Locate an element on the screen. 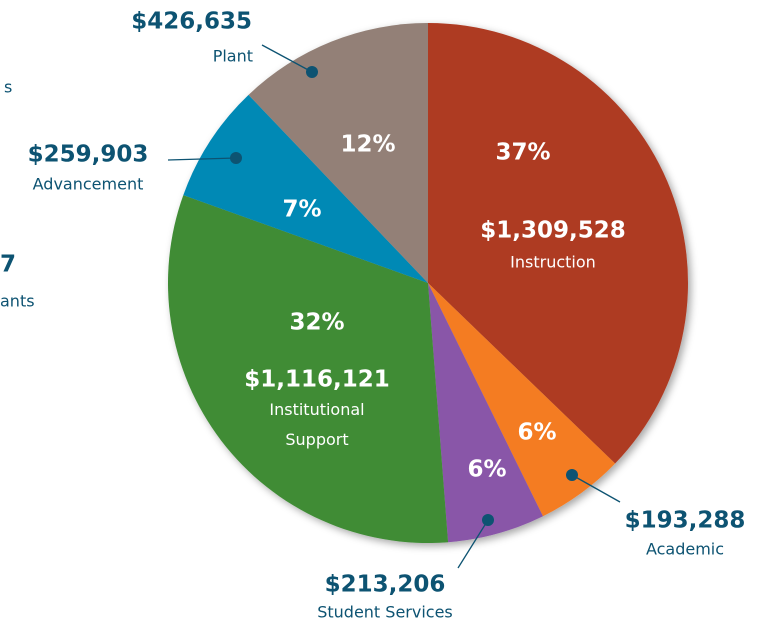 The width and height of the screenshot is (775, 629). category-label-box: Institutional Support is located at coordinates (317, 424).